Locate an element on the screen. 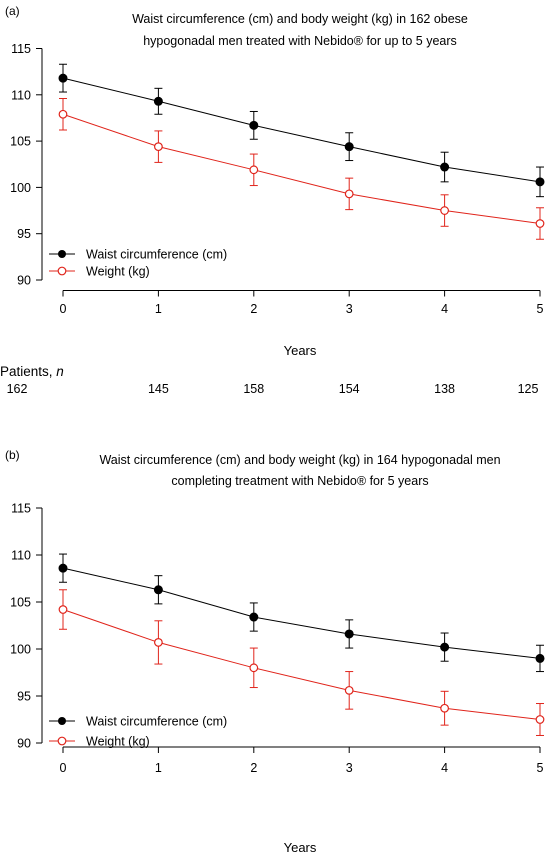 The height and width of the screenshot is (857, 545). panel-label: (b) is located at coordinates (12, 455).